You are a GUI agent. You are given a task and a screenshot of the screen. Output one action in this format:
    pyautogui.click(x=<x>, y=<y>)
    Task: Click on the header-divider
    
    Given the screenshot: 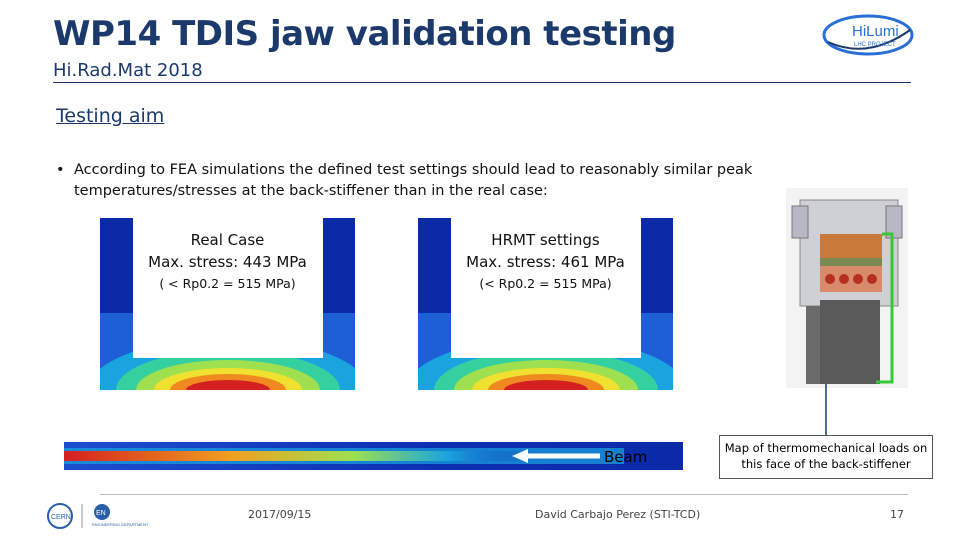 What is the action you would take?
    pyautogui.click(x=482, y=82)
    